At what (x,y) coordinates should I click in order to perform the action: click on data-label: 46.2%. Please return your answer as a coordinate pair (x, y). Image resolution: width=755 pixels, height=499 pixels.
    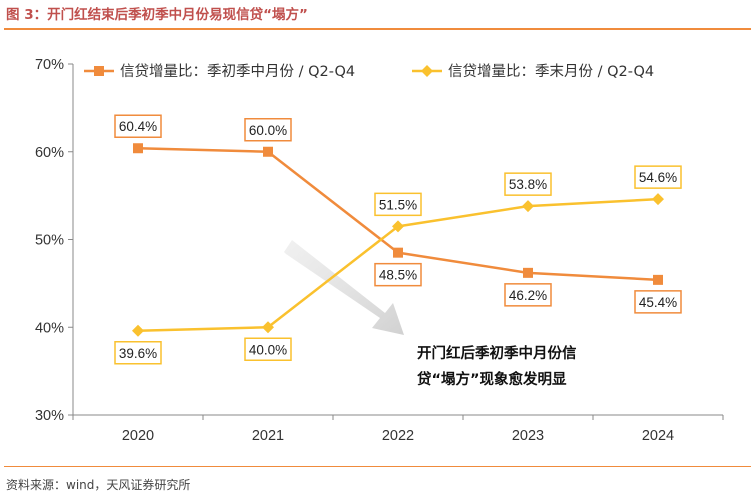
    Looking at the image, I should click on (528, 295).